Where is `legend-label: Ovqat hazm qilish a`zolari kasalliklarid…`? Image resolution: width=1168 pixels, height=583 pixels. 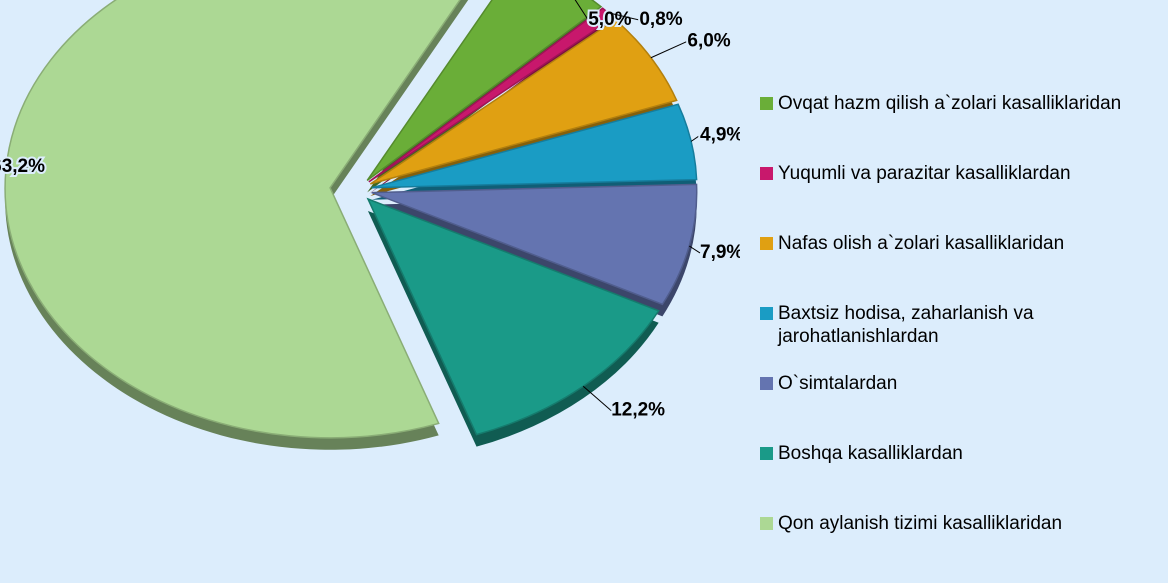 legend-label: Ovqat hazm qilish a`zolari kasalliklarid… is located at coordinates (950, 103).